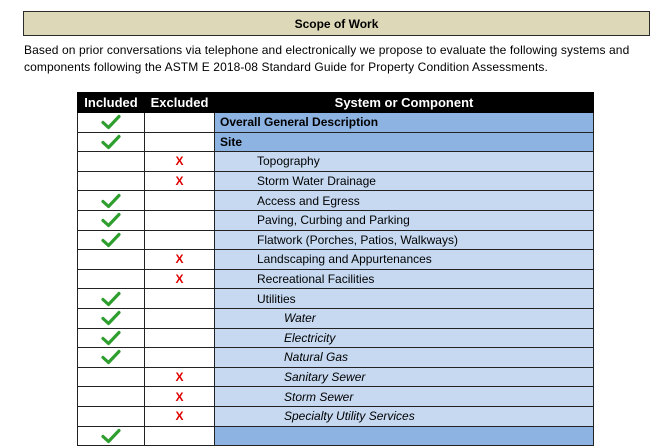 This screenshot has width=670, height=447. I want to click on table-row: Electricity, so click(335, 338).